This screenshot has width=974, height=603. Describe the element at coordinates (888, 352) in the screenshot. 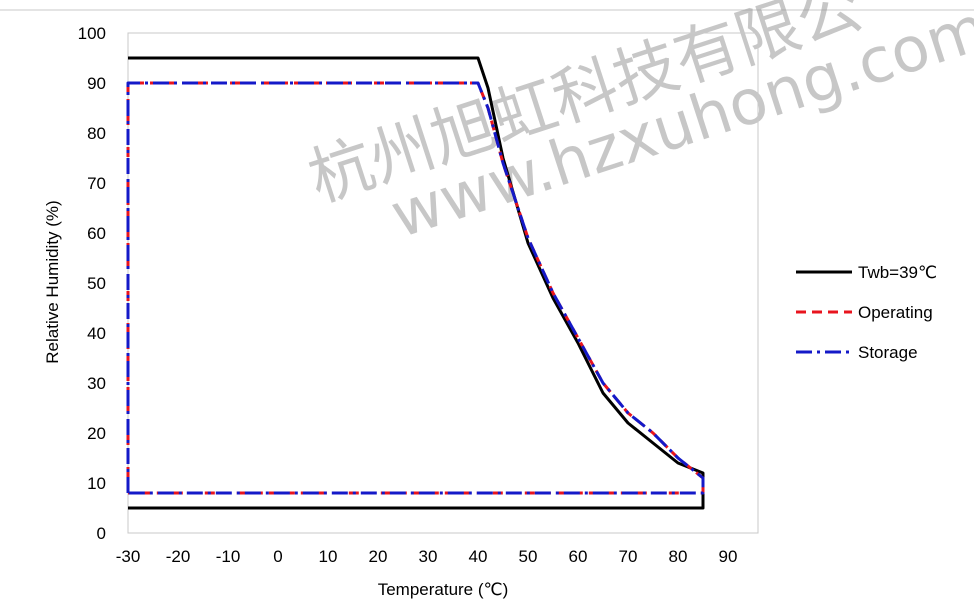

I see `legend-label: Storage` at that location.